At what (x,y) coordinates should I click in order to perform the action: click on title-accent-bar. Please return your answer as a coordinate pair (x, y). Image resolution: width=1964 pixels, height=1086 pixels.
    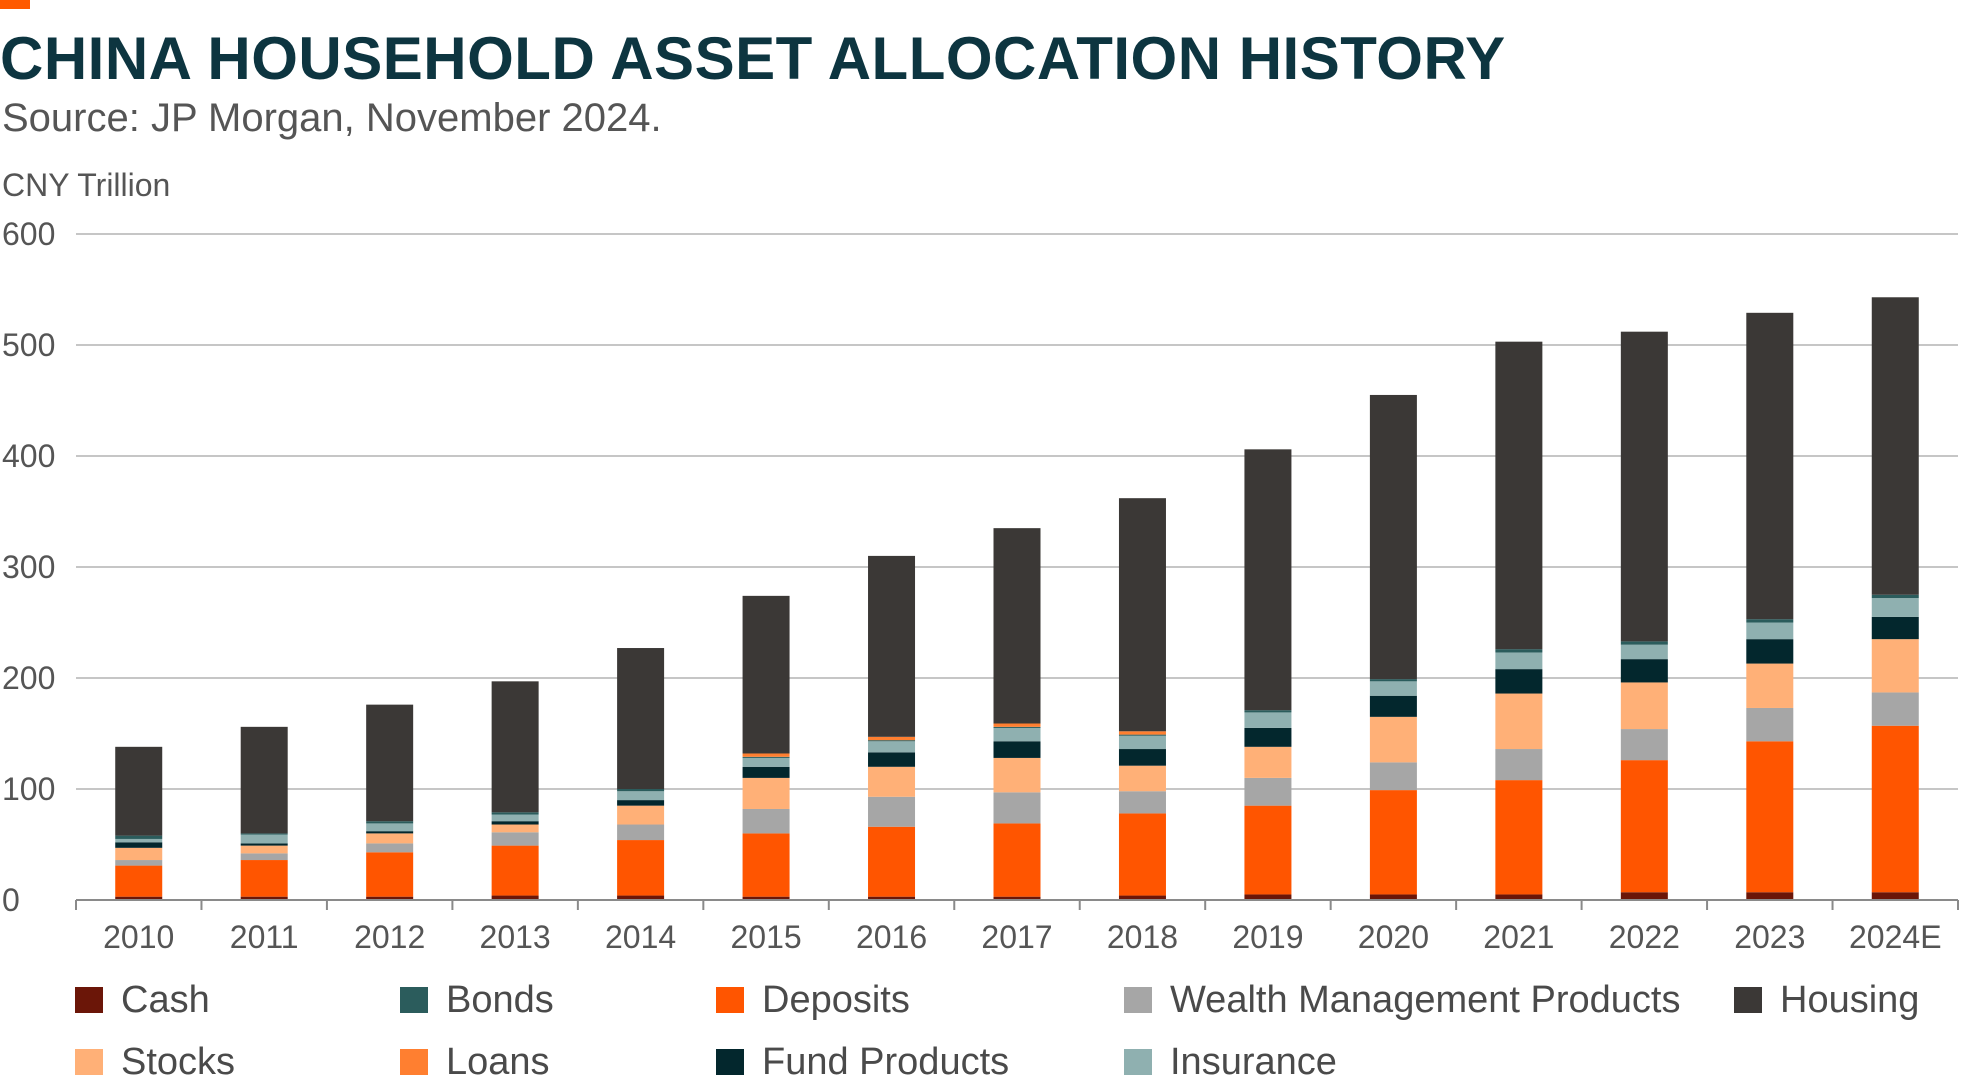
    Looking at the image, I should click on (15, 4).